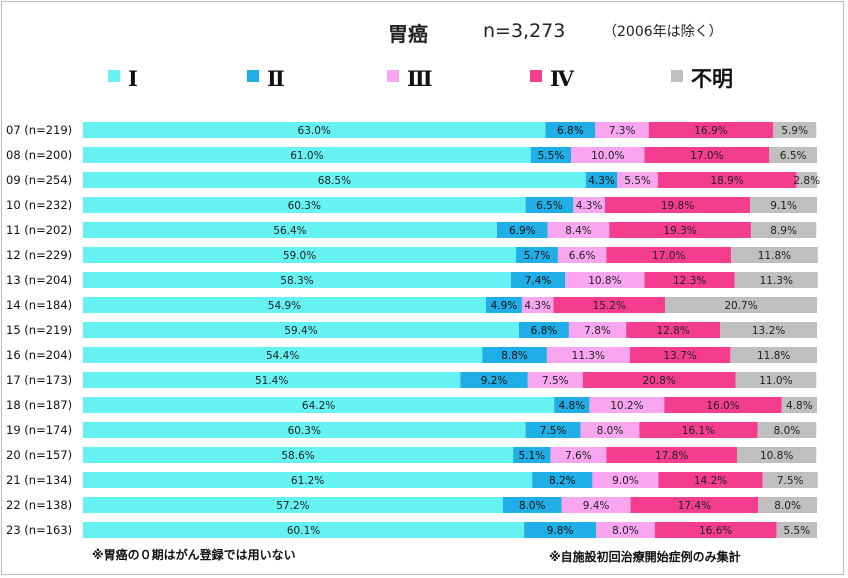  What do you see at coordinates (570, 131) in the screenshot?
I see `data-label-ii: 6.8%` at bounding box center [570, 131].